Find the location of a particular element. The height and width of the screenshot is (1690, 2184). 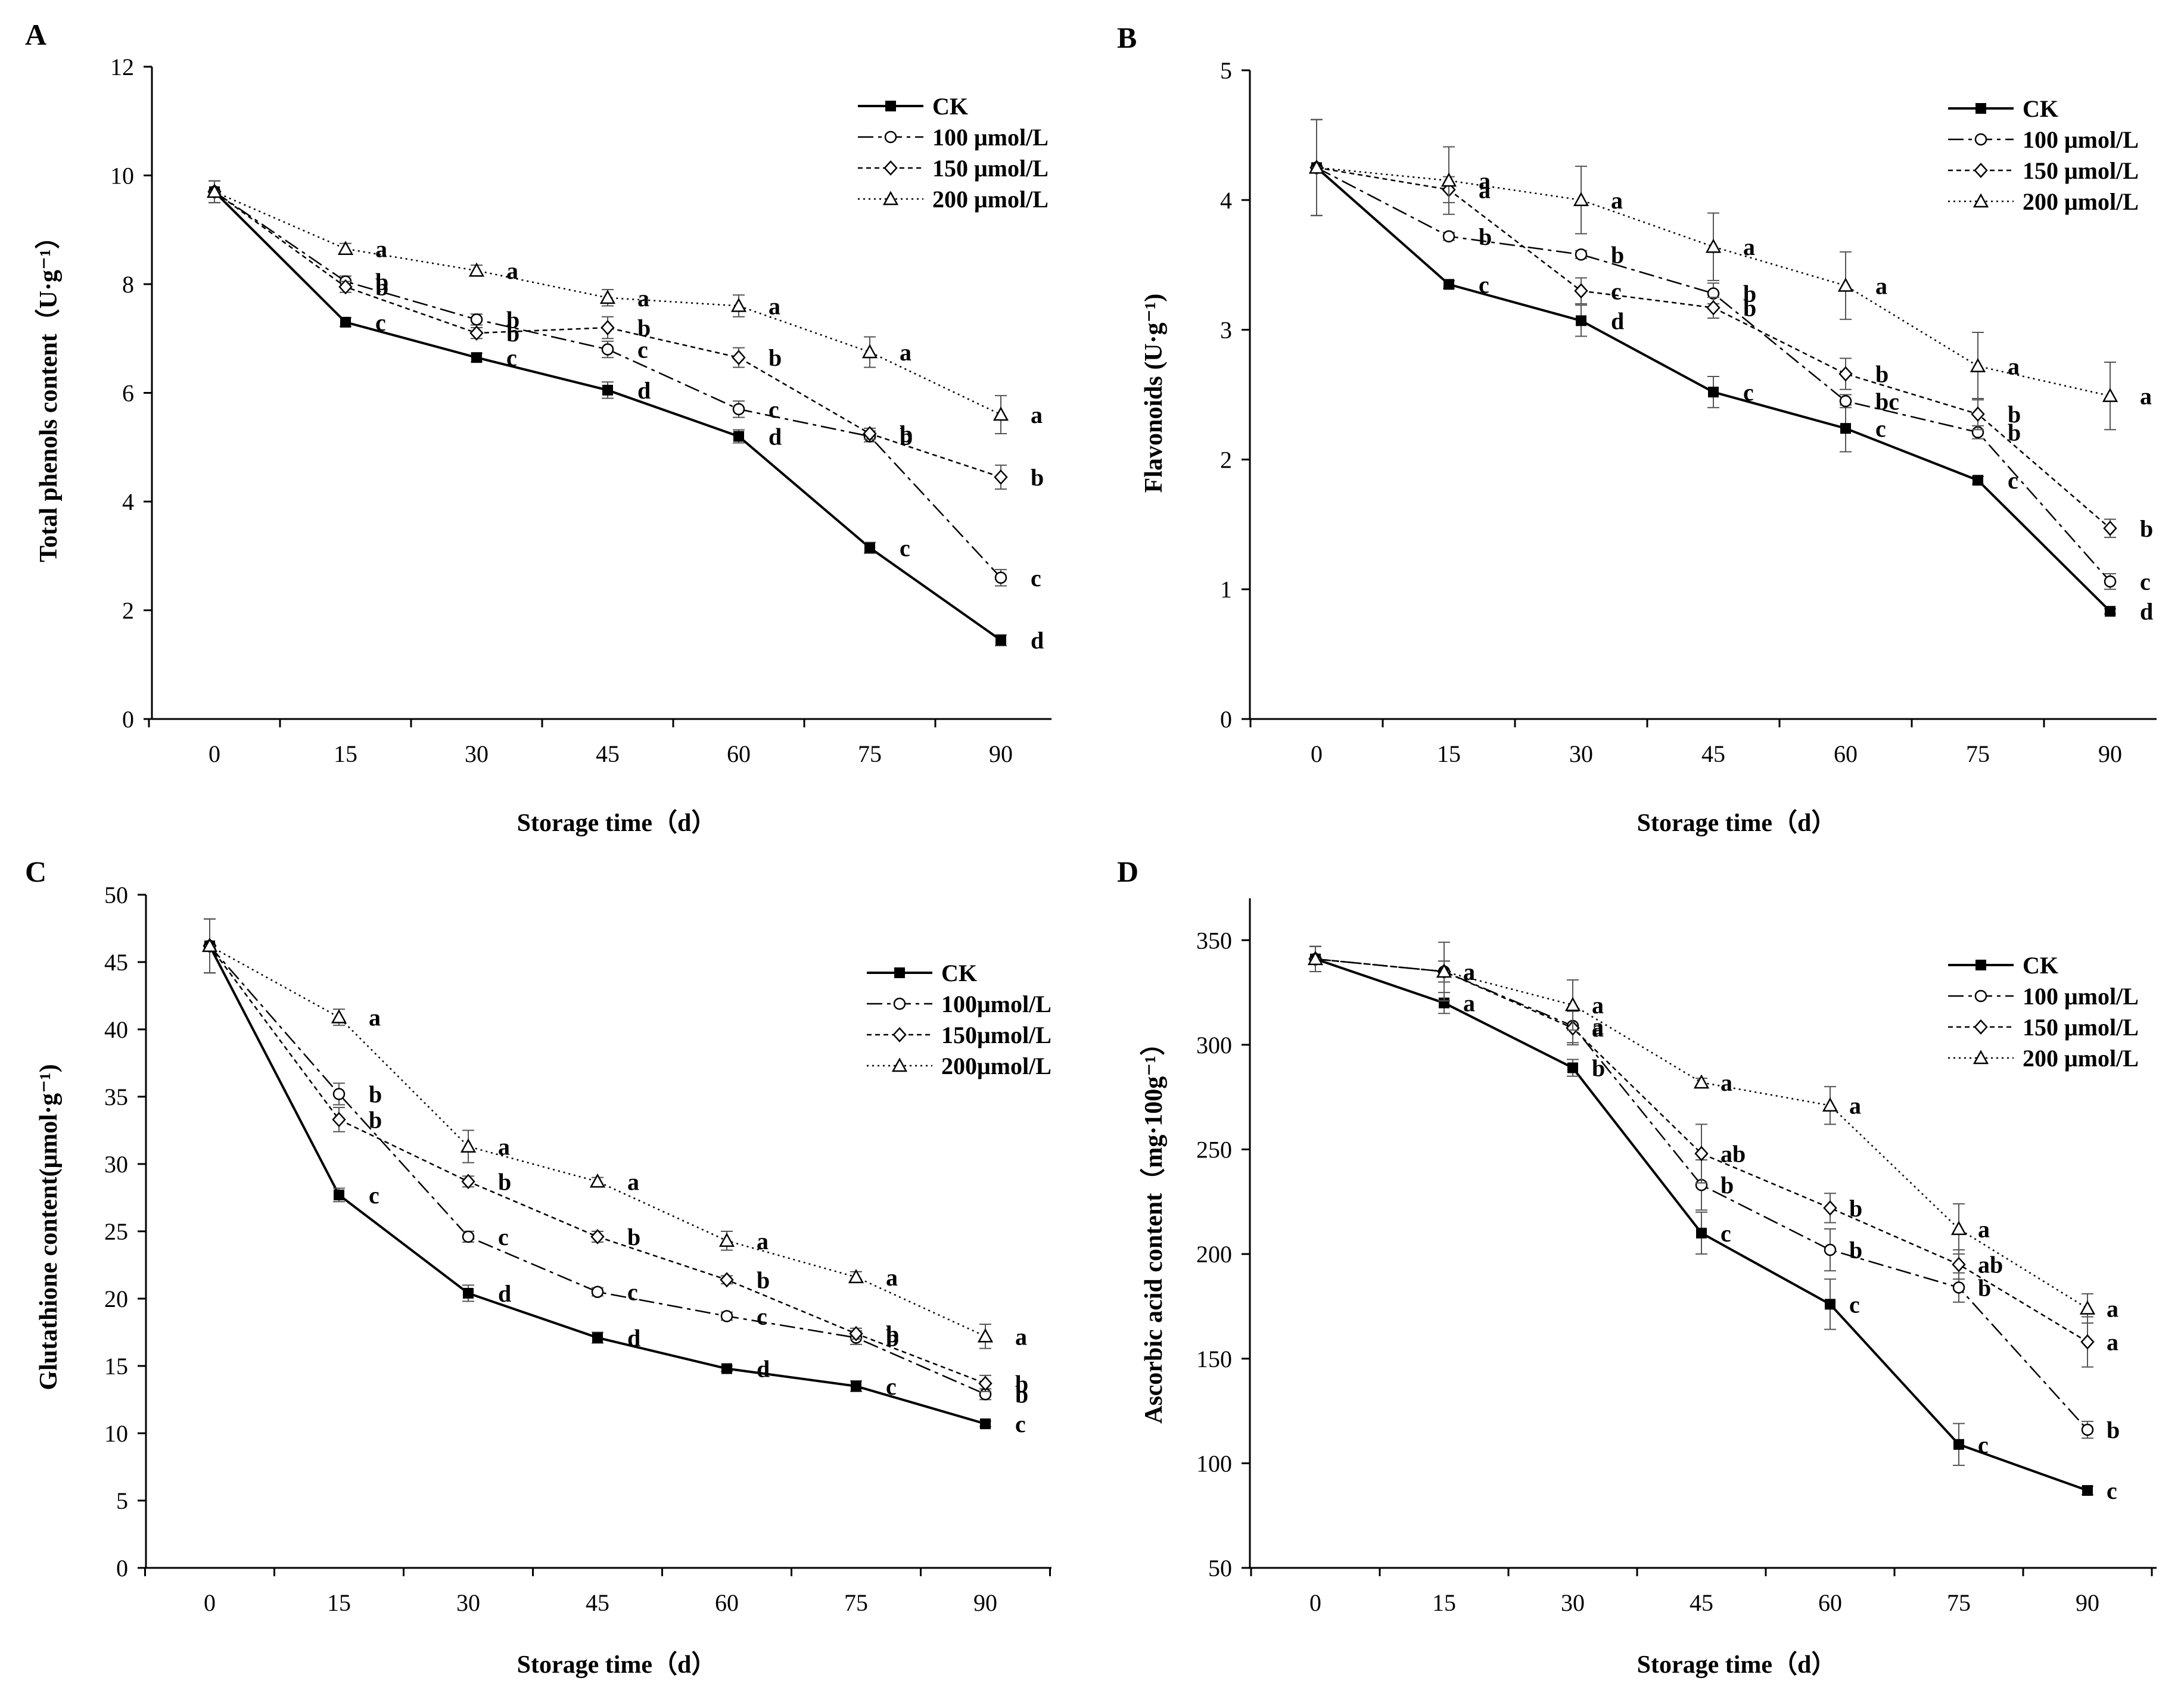

y-axis-title: Total phenols content（U·g⁻¹） is located at coordinates (49, 393).